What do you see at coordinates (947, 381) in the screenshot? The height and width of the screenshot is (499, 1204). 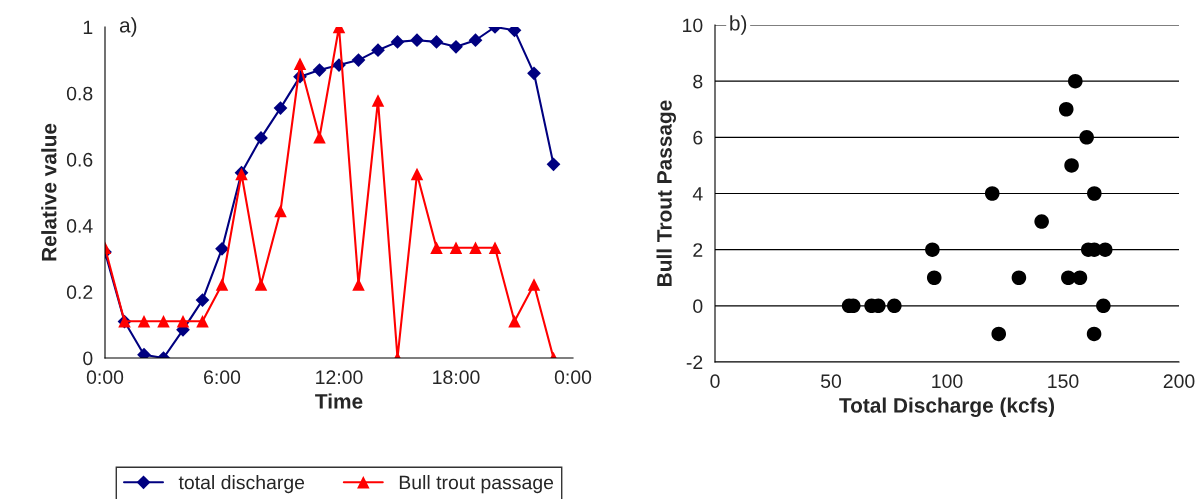 I see `x-tick-label: 100` at bounding box center [947, 381].